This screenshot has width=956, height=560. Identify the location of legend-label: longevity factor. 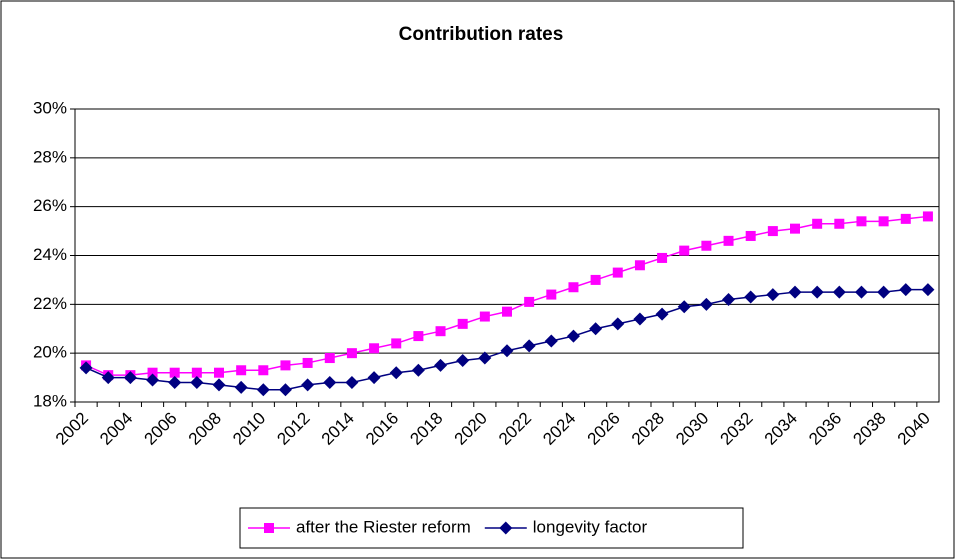
(590, 526).